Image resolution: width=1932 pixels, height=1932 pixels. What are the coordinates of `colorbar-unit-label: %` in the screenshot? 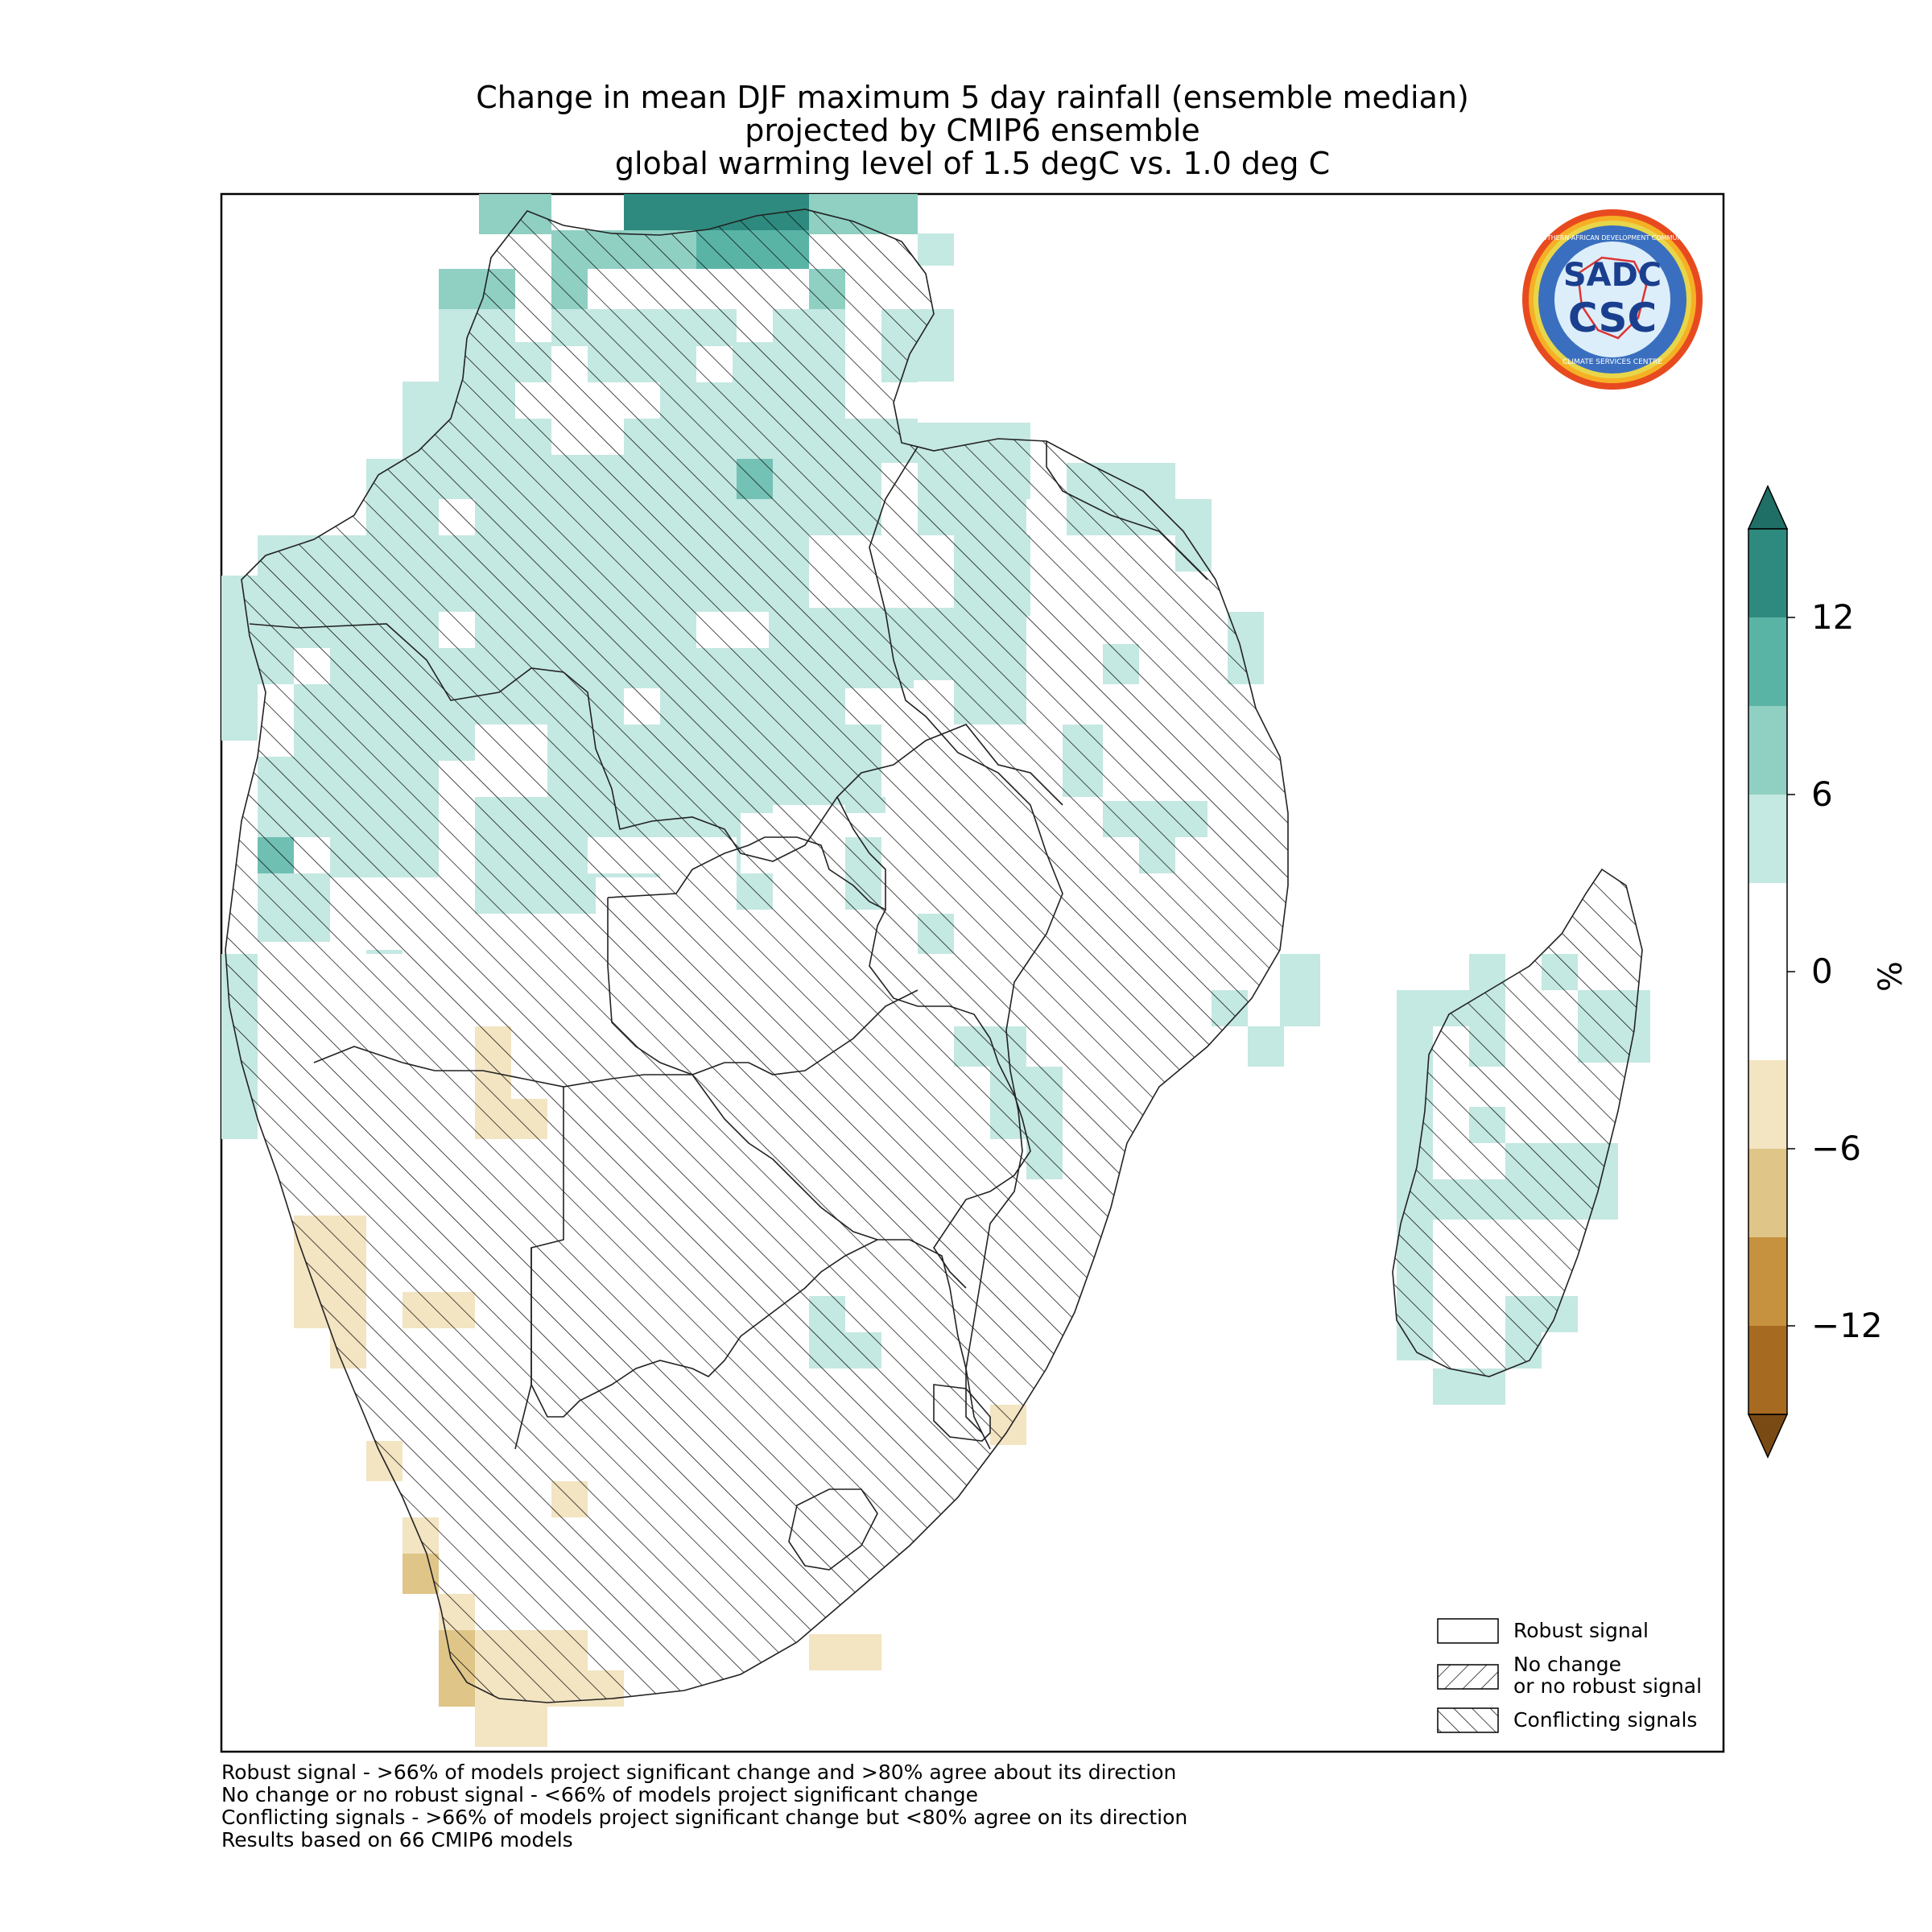 It's located at (1891, 976).